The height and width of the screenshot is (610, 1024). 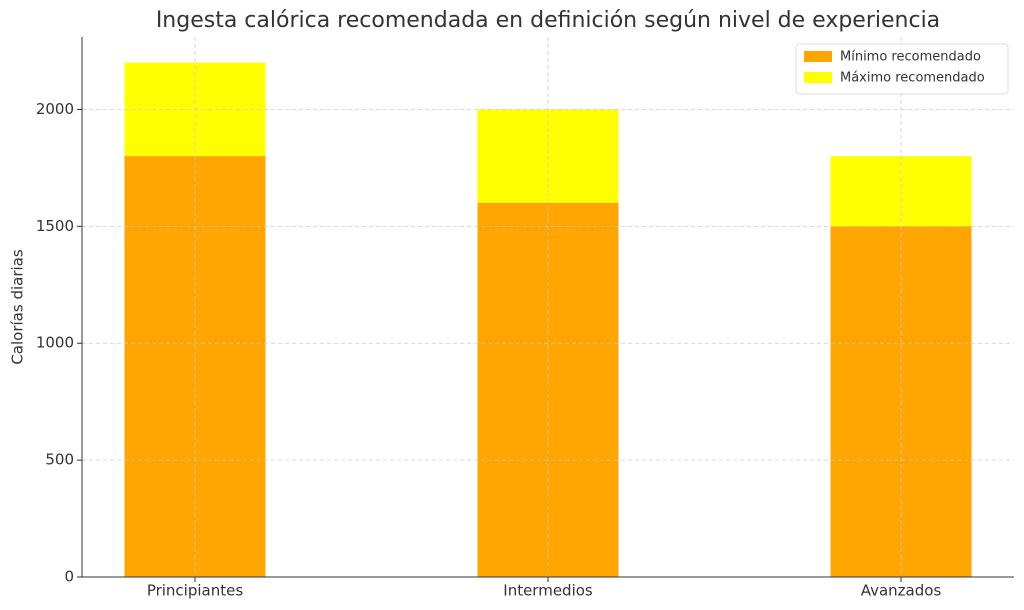 I want to click on y-axis-label: Calorías diarias, so click(x=18, y=307).